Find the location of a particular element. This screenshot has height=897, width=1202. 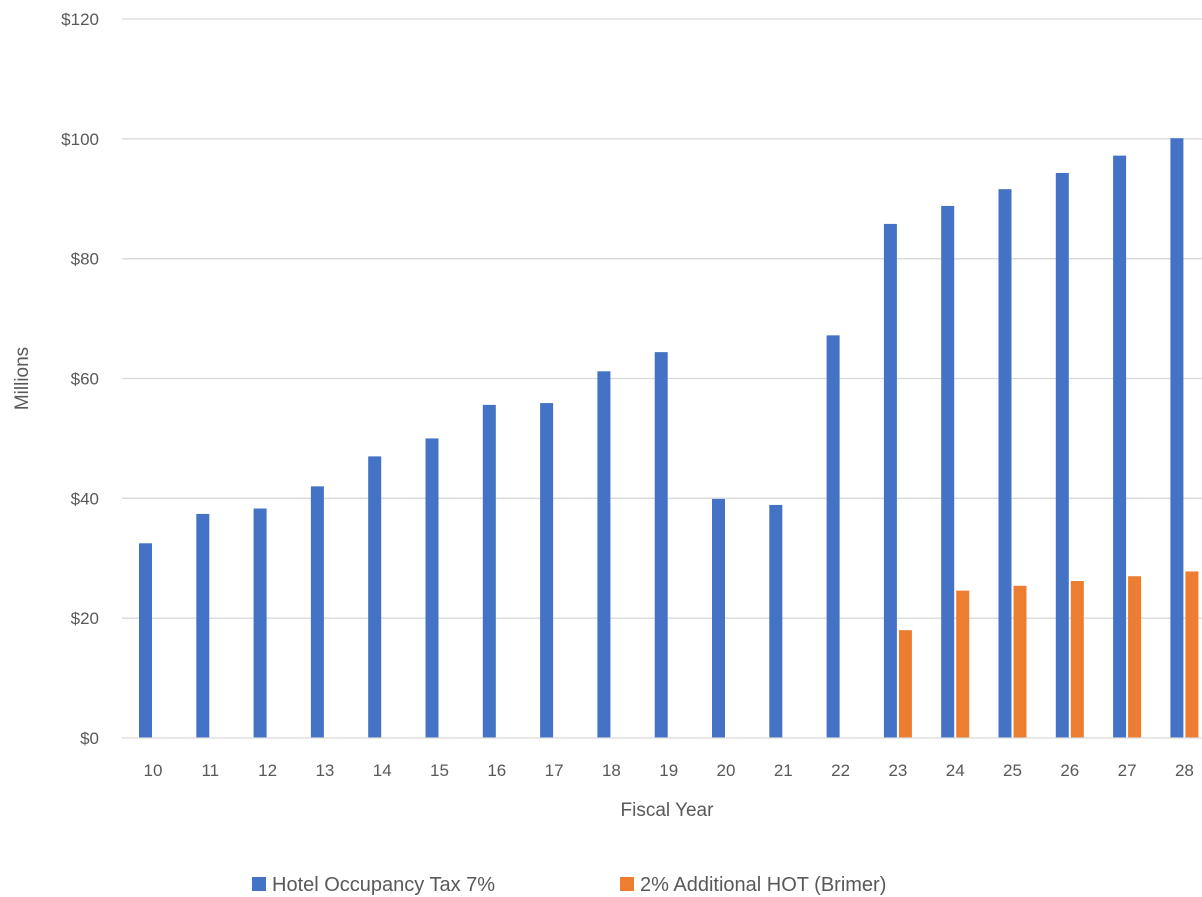

x-tick-label: 23 is located at coordinates (897, 770).